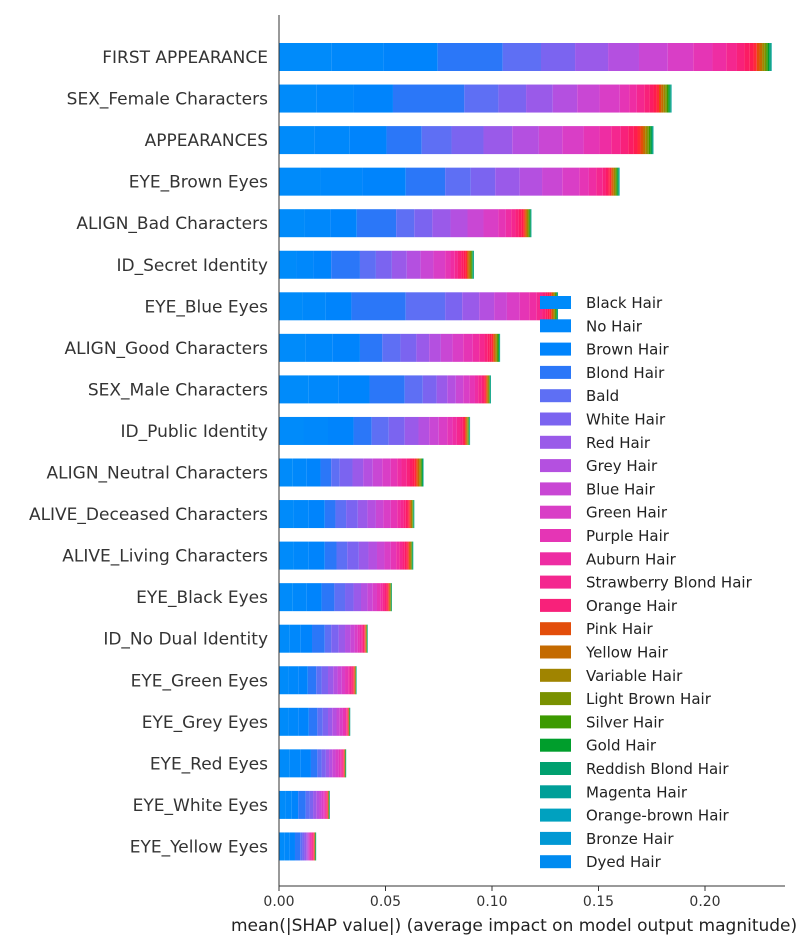  What do you see at coordinates (172, 224) in the screenshot?
I see `feature-label: ALIGN_Bad Characters` at bounding box center [172, 224].